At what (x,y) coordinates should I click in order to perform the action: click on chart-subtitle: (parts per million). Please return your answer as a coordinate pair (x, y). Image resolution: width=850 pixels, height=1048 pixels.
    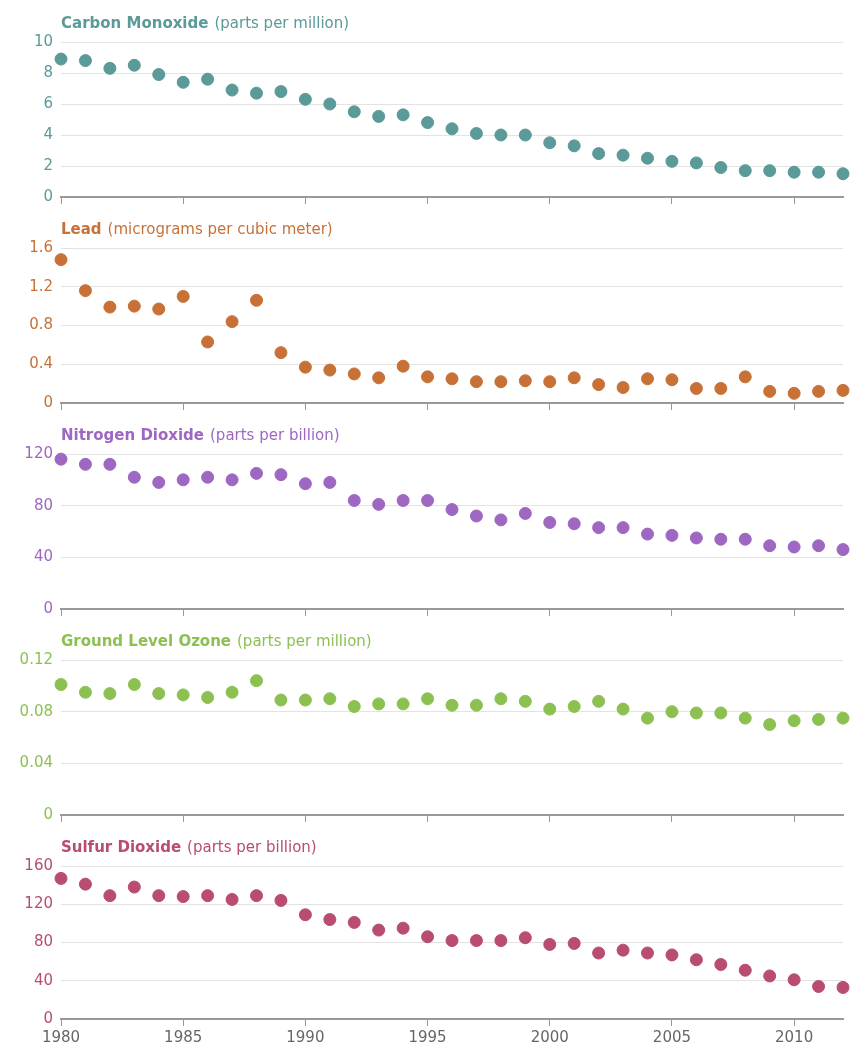
    Looking at the image, I should click on (282, 23).